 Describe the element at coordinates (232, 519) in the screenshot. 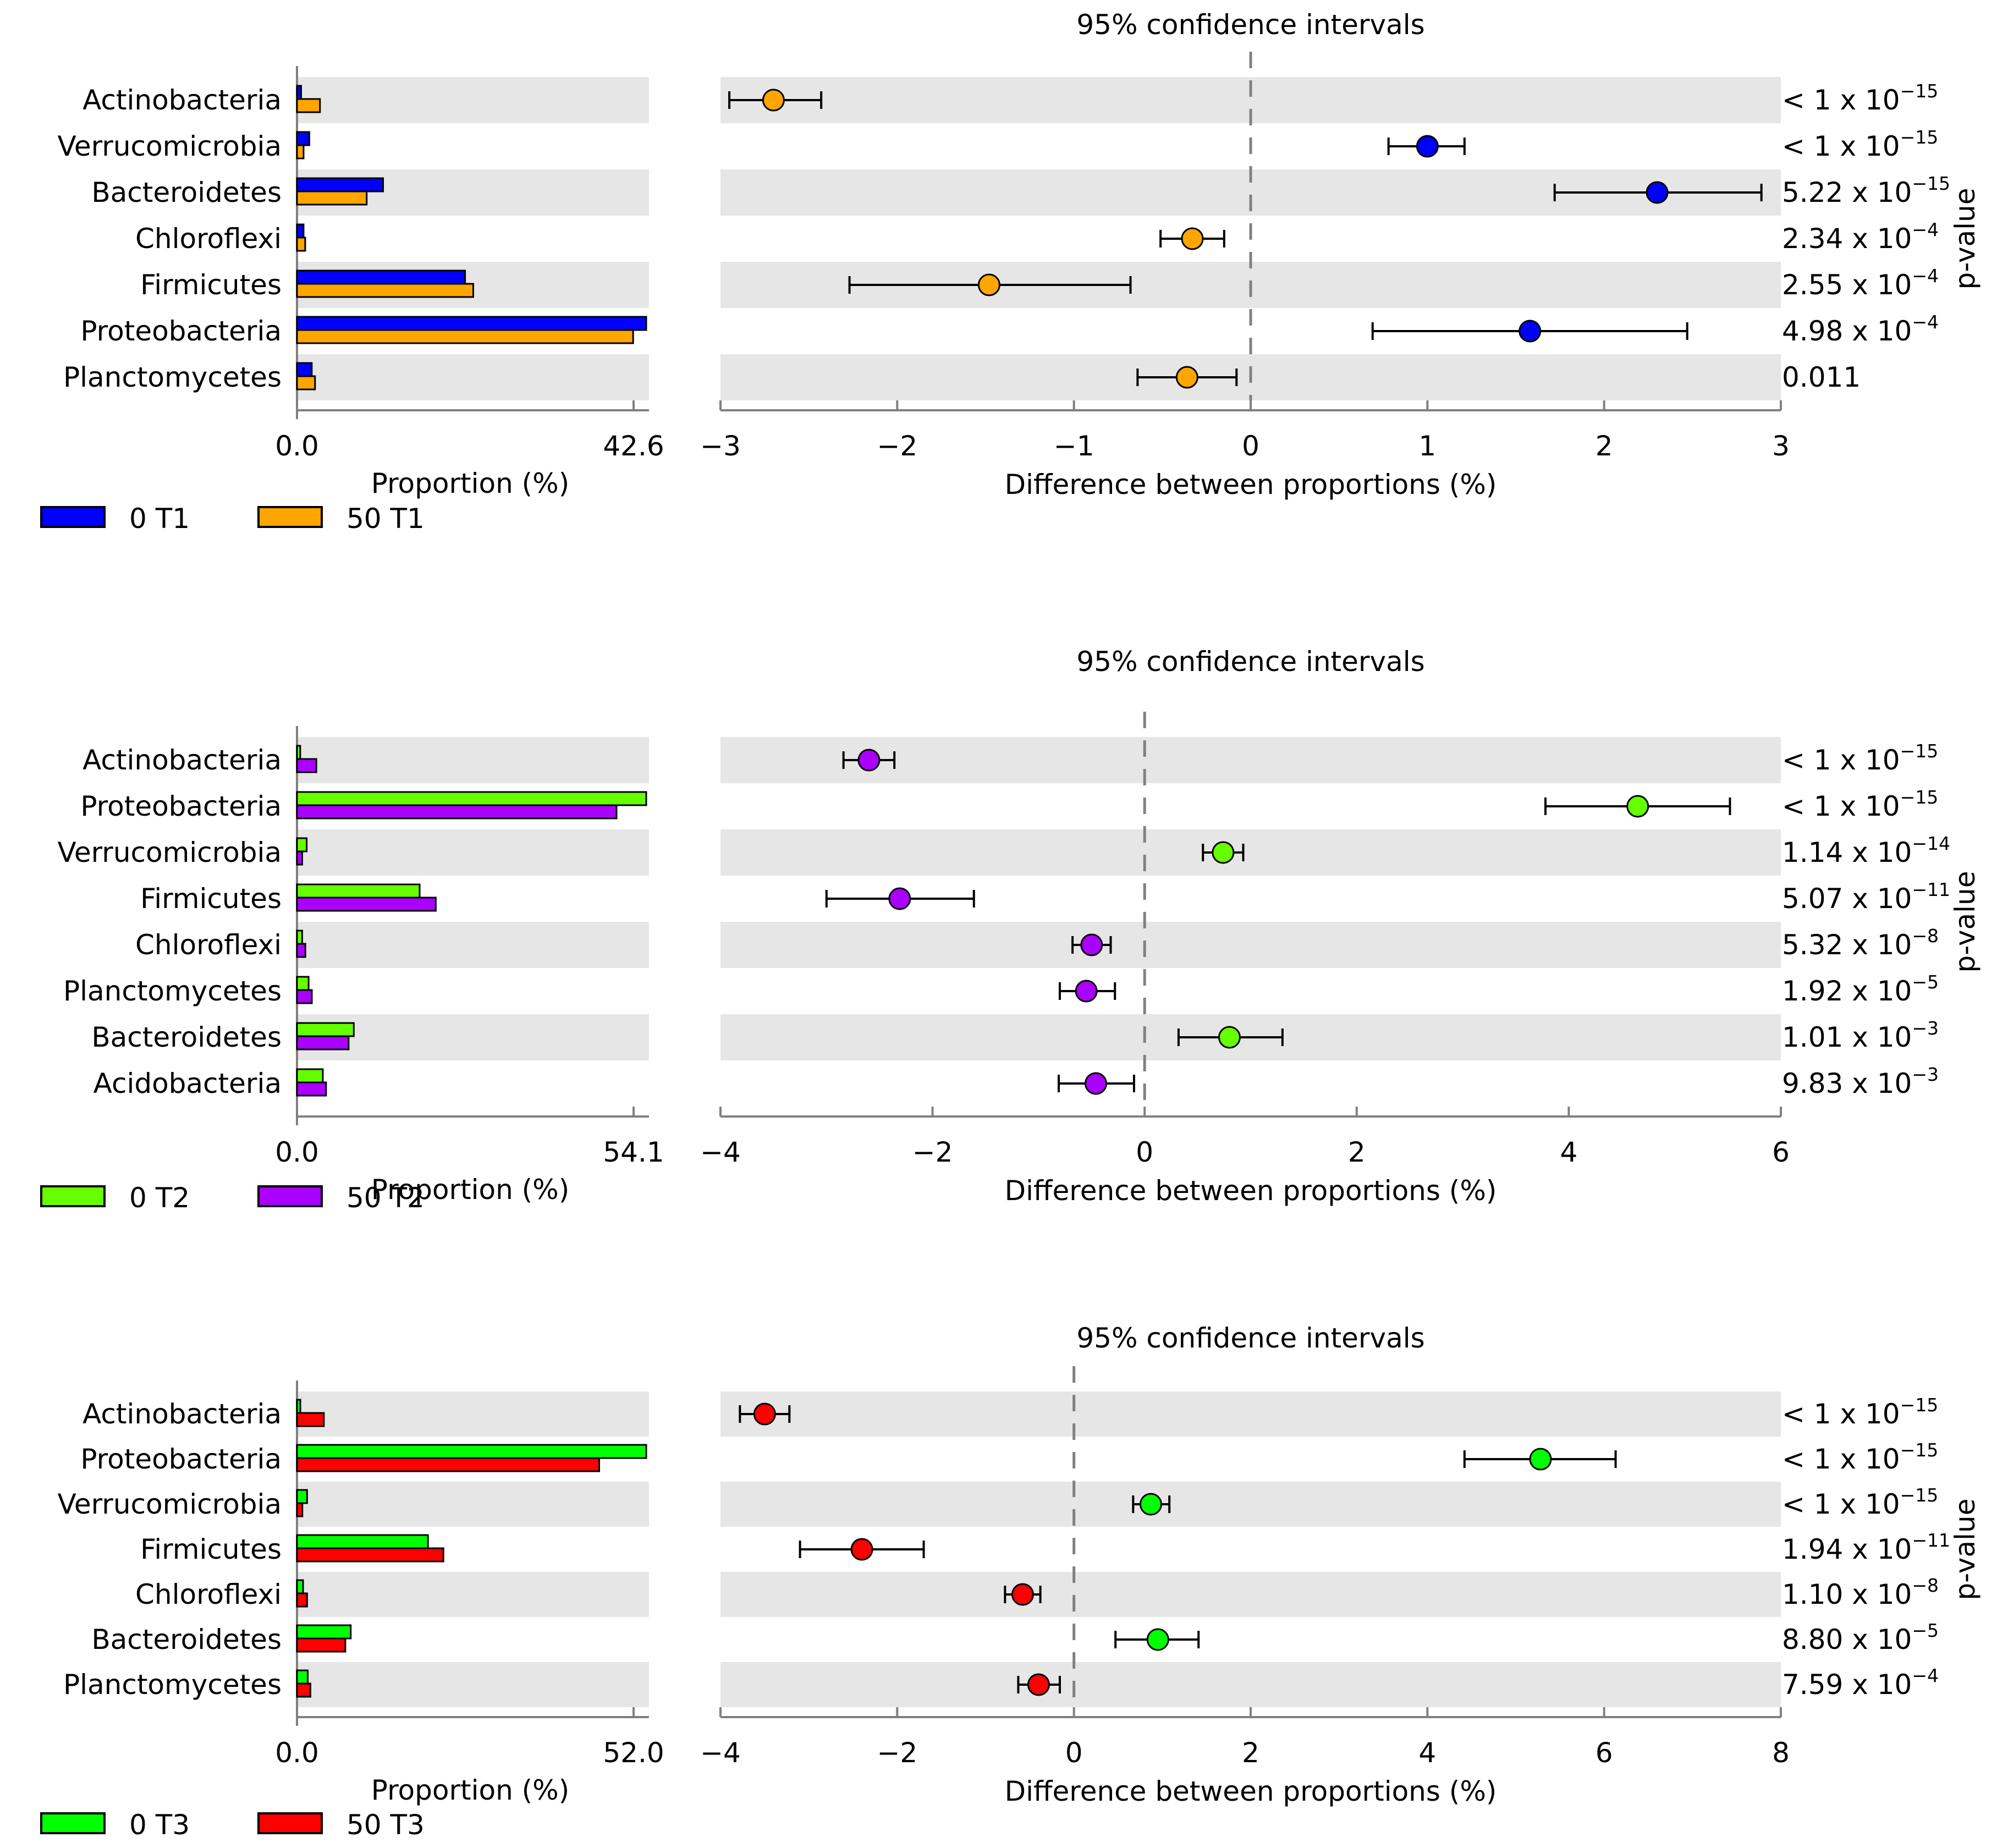

I see `legend: 0 T1 50 T1` at that location.